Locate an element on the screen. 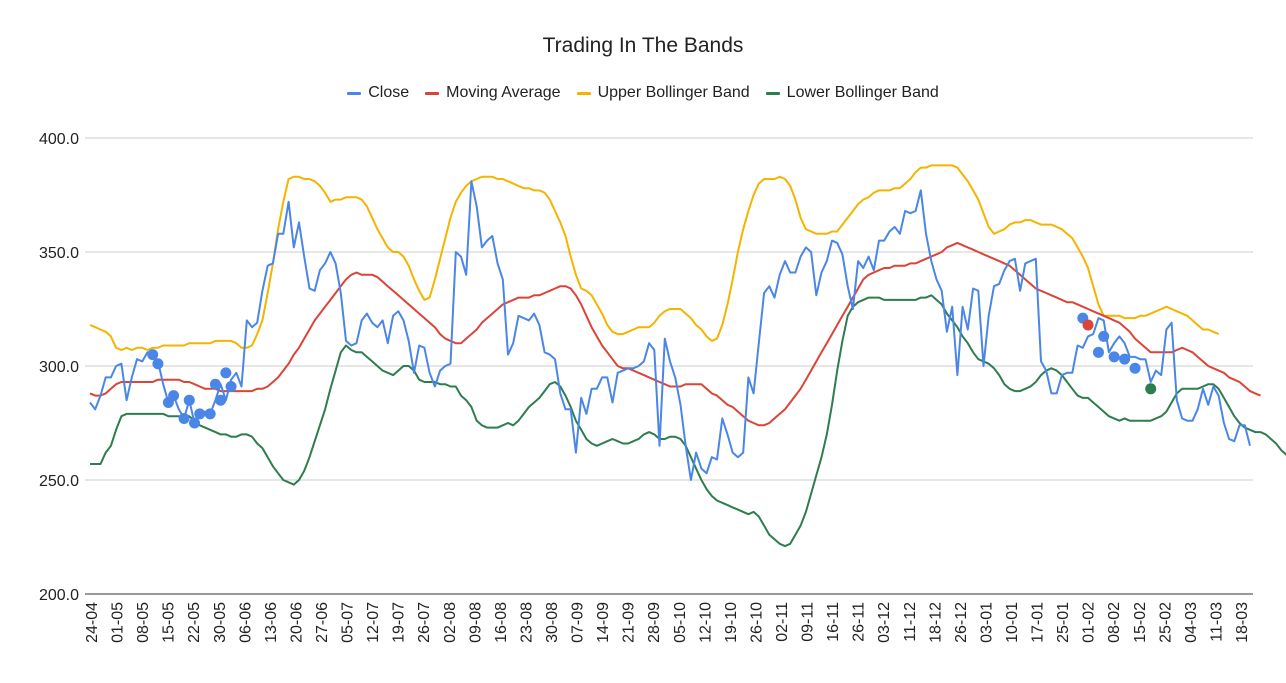 Image resolution: width=1286 pixels, height=683 pixels. x-tick-label: 12-10 is located at coordinates (705, 622).